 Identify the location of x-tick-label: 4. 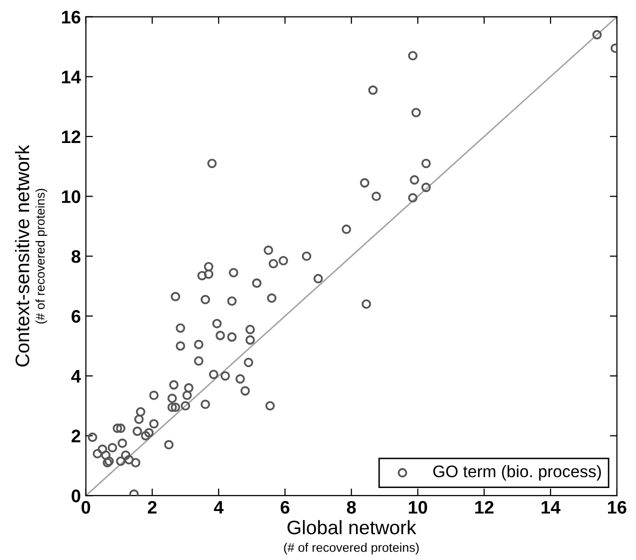
(219, 507).